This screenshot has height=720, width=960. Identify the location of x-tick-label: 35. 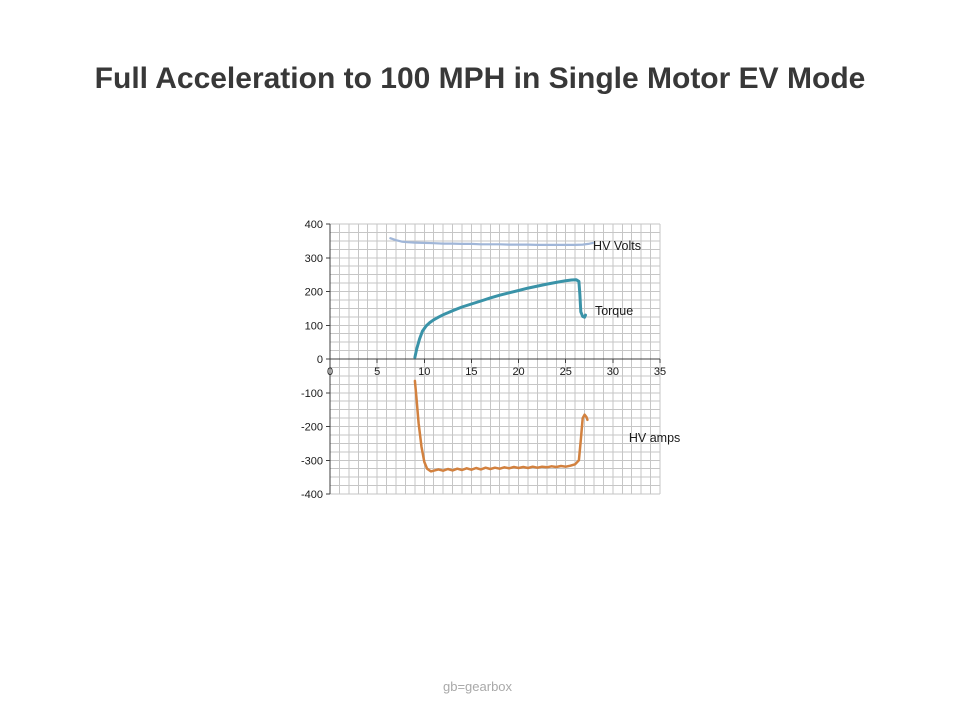
(660, 372).